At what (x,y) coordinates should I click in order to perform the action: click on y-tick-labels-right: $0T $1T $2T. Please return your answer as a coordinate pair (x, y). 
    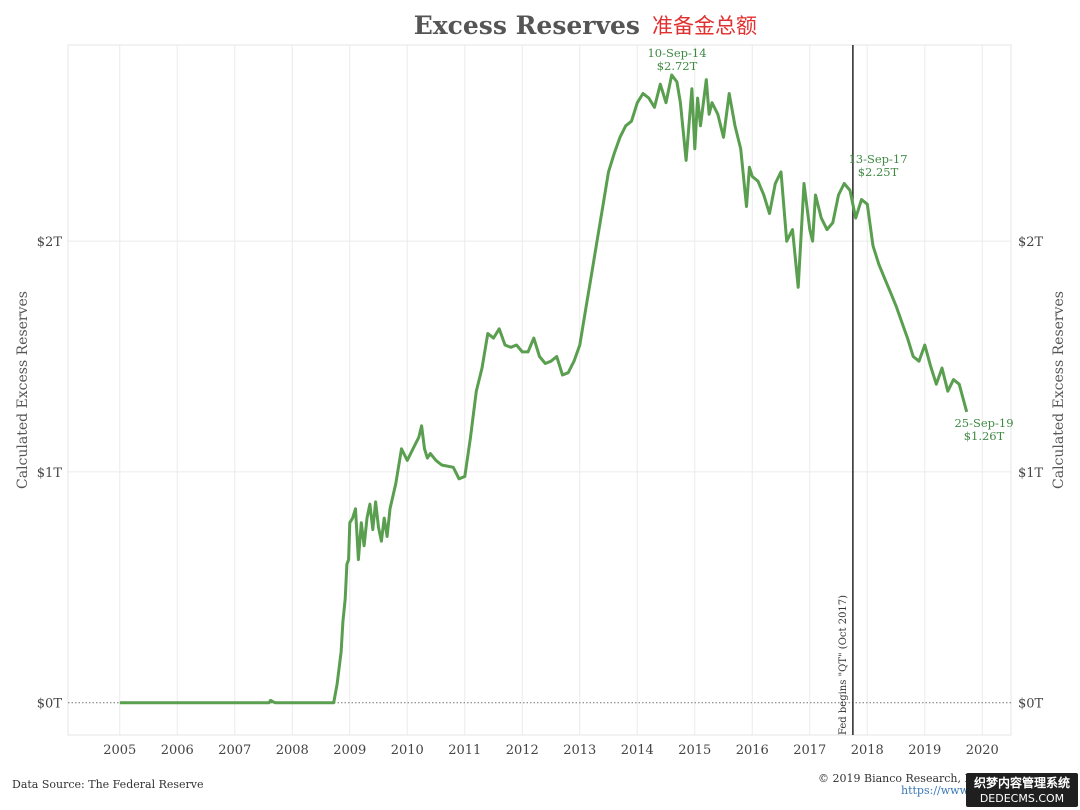
    Looking at the image, I should click on (1031, 473).